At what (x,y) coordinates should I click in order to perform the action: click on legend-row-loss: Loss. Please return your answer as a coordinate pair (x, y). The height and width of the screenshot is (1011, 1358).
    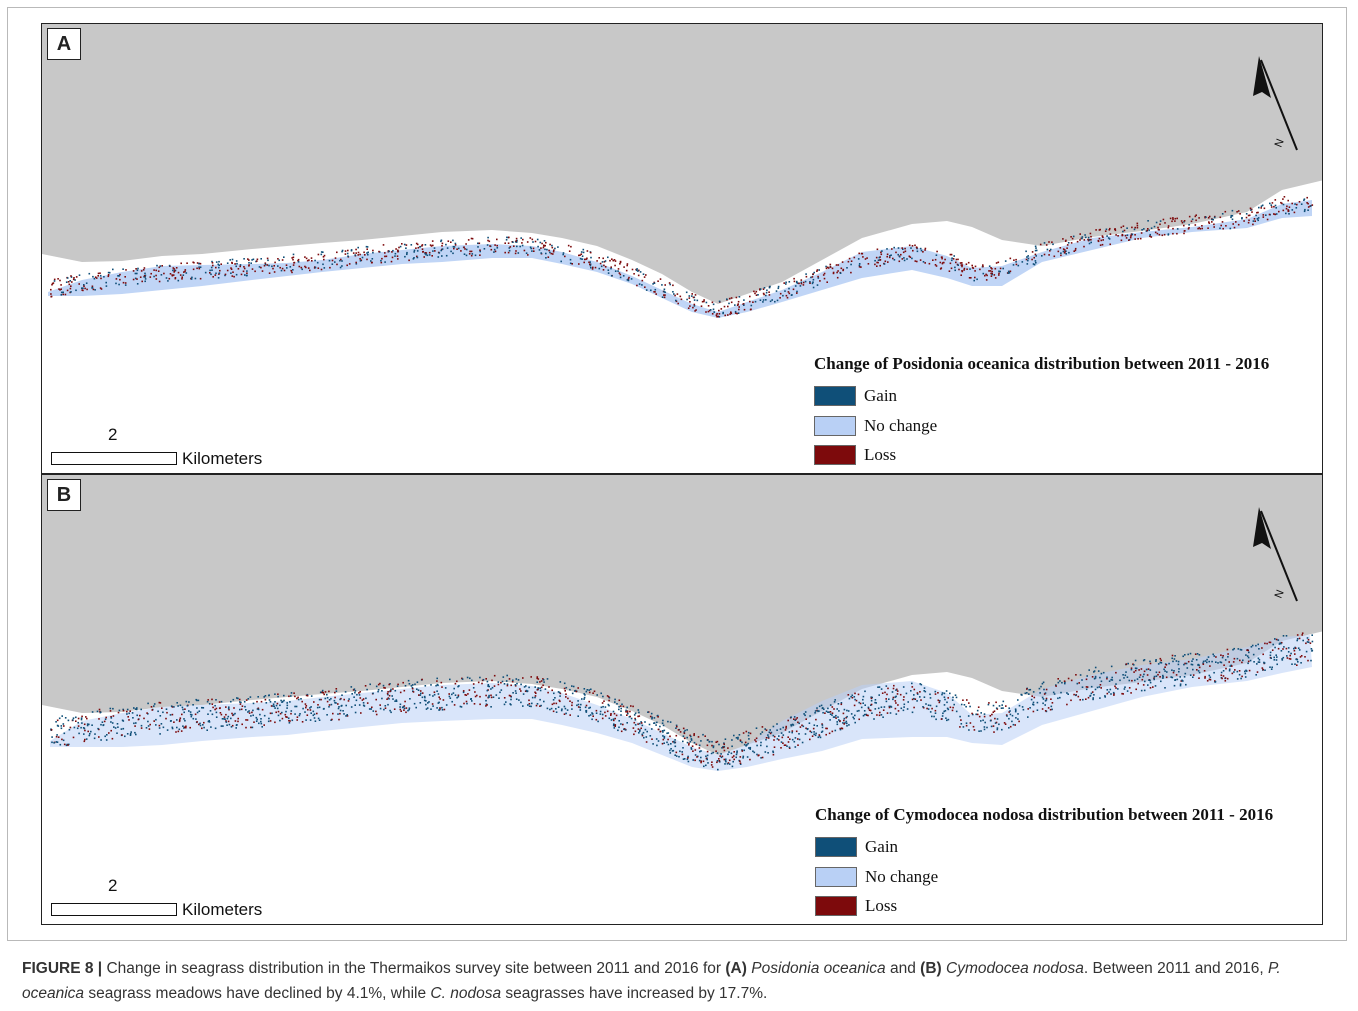
    Looking at the image, I should click on (855, 455).